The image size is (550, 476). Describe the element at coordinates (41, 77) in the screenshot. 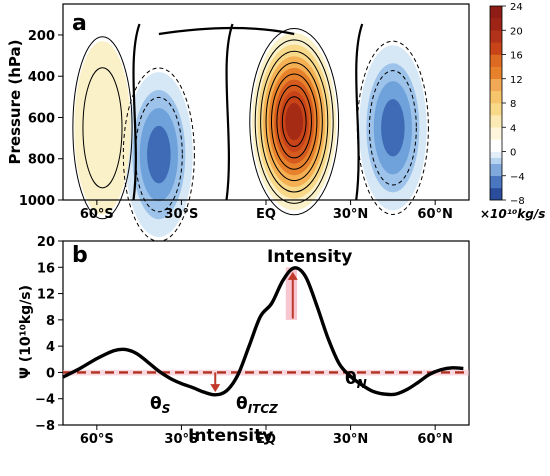

I see `a-ytick-label: 400` at that location.